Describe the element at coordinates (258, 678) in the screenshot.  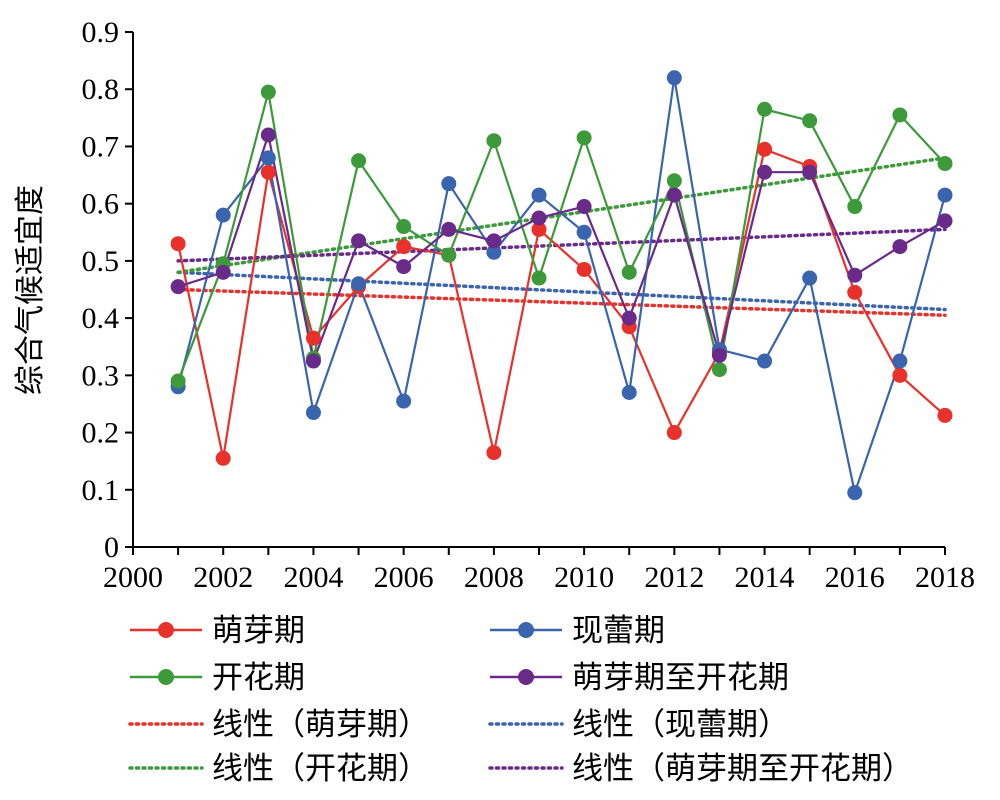
I see `legend-label: 开花期` at that location.